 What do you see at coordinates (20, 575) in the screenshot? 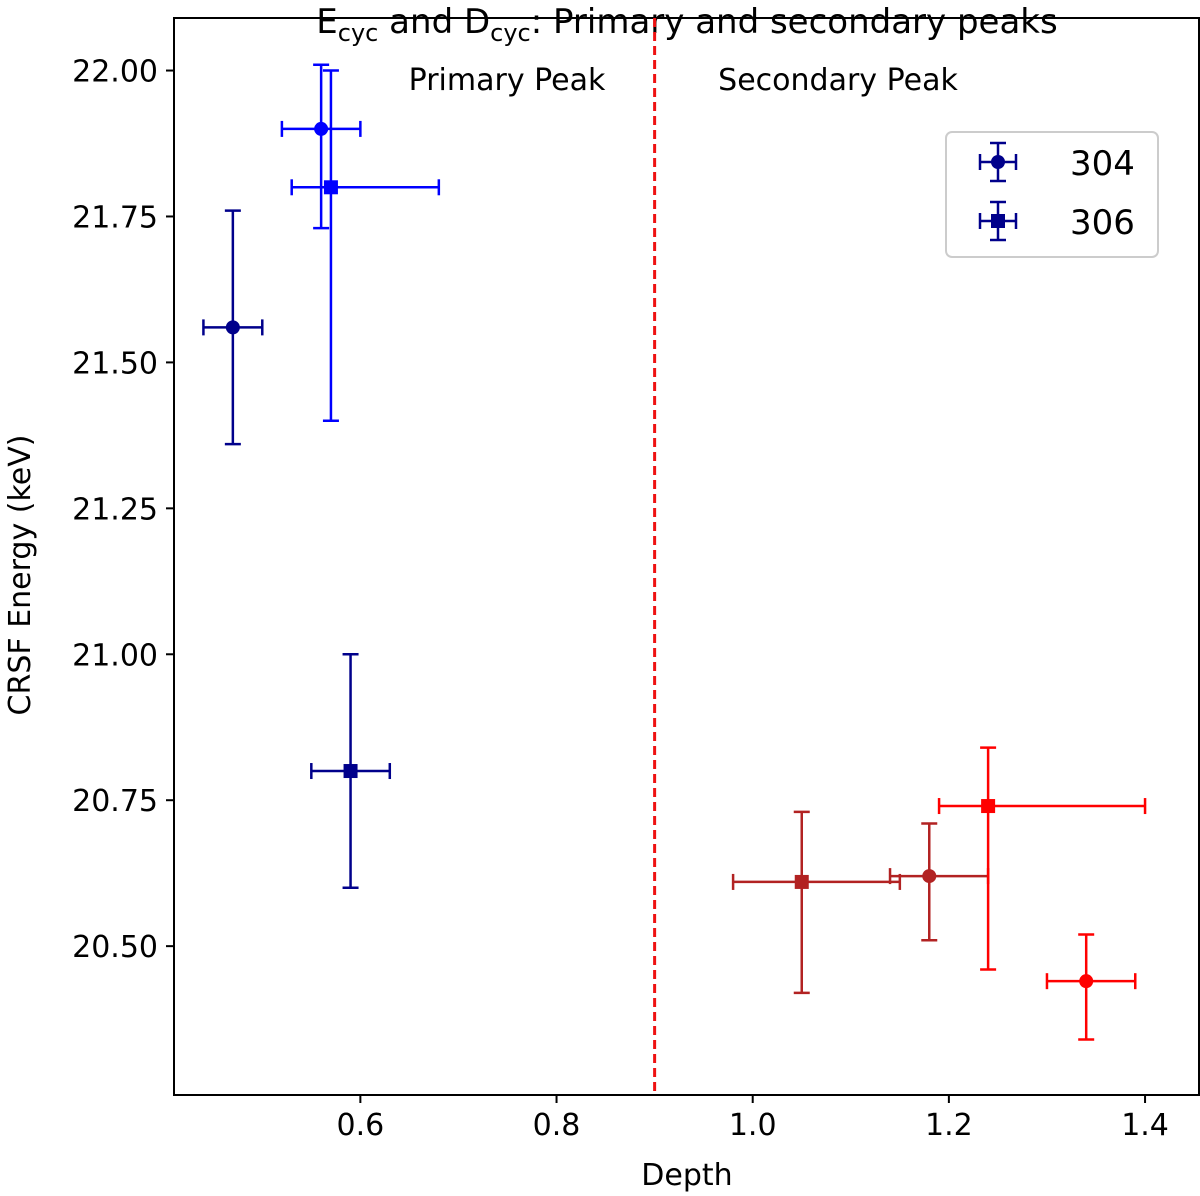
I see `y-axis-label: CRSF Energy (keV)` at bounding box center [20, 575].